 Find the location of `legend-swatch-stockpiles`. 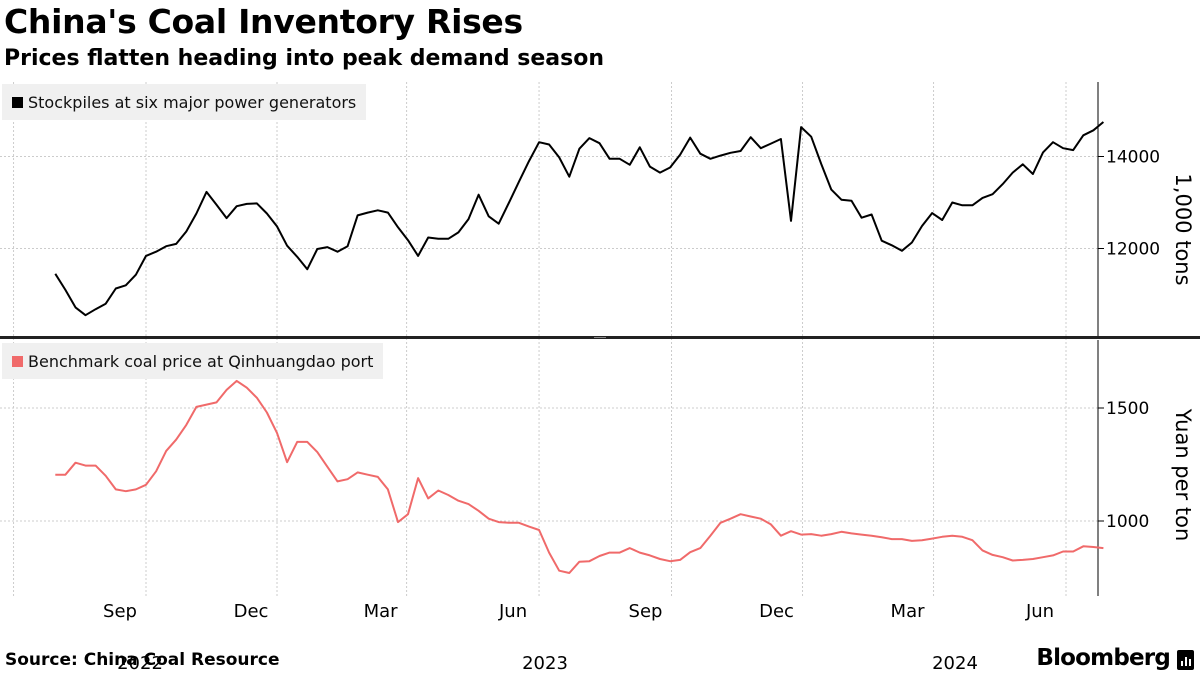

legend-swatch-stockpiles is located at coordinates (17, 102).